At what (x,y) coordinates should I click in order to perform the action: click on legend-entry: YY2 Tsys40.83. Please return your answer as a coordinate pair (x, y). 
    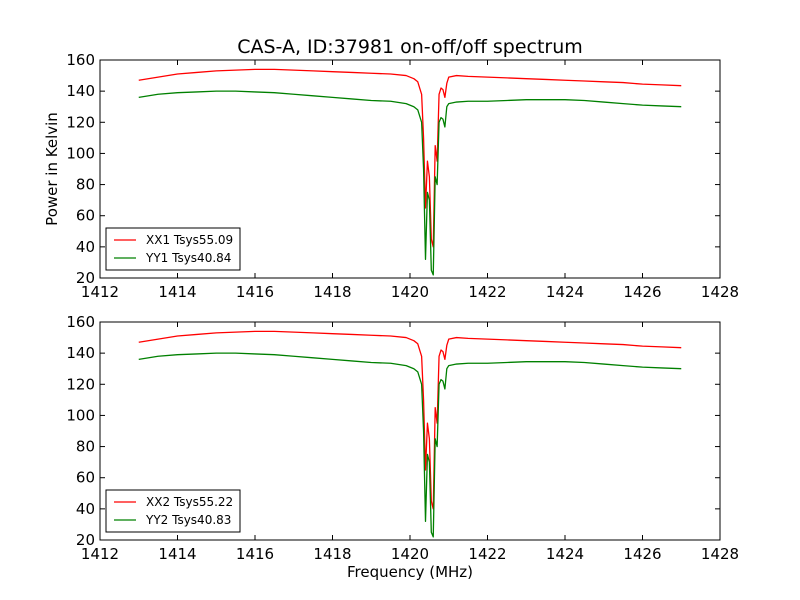
    Looking at the image, I should click on (188, 520).